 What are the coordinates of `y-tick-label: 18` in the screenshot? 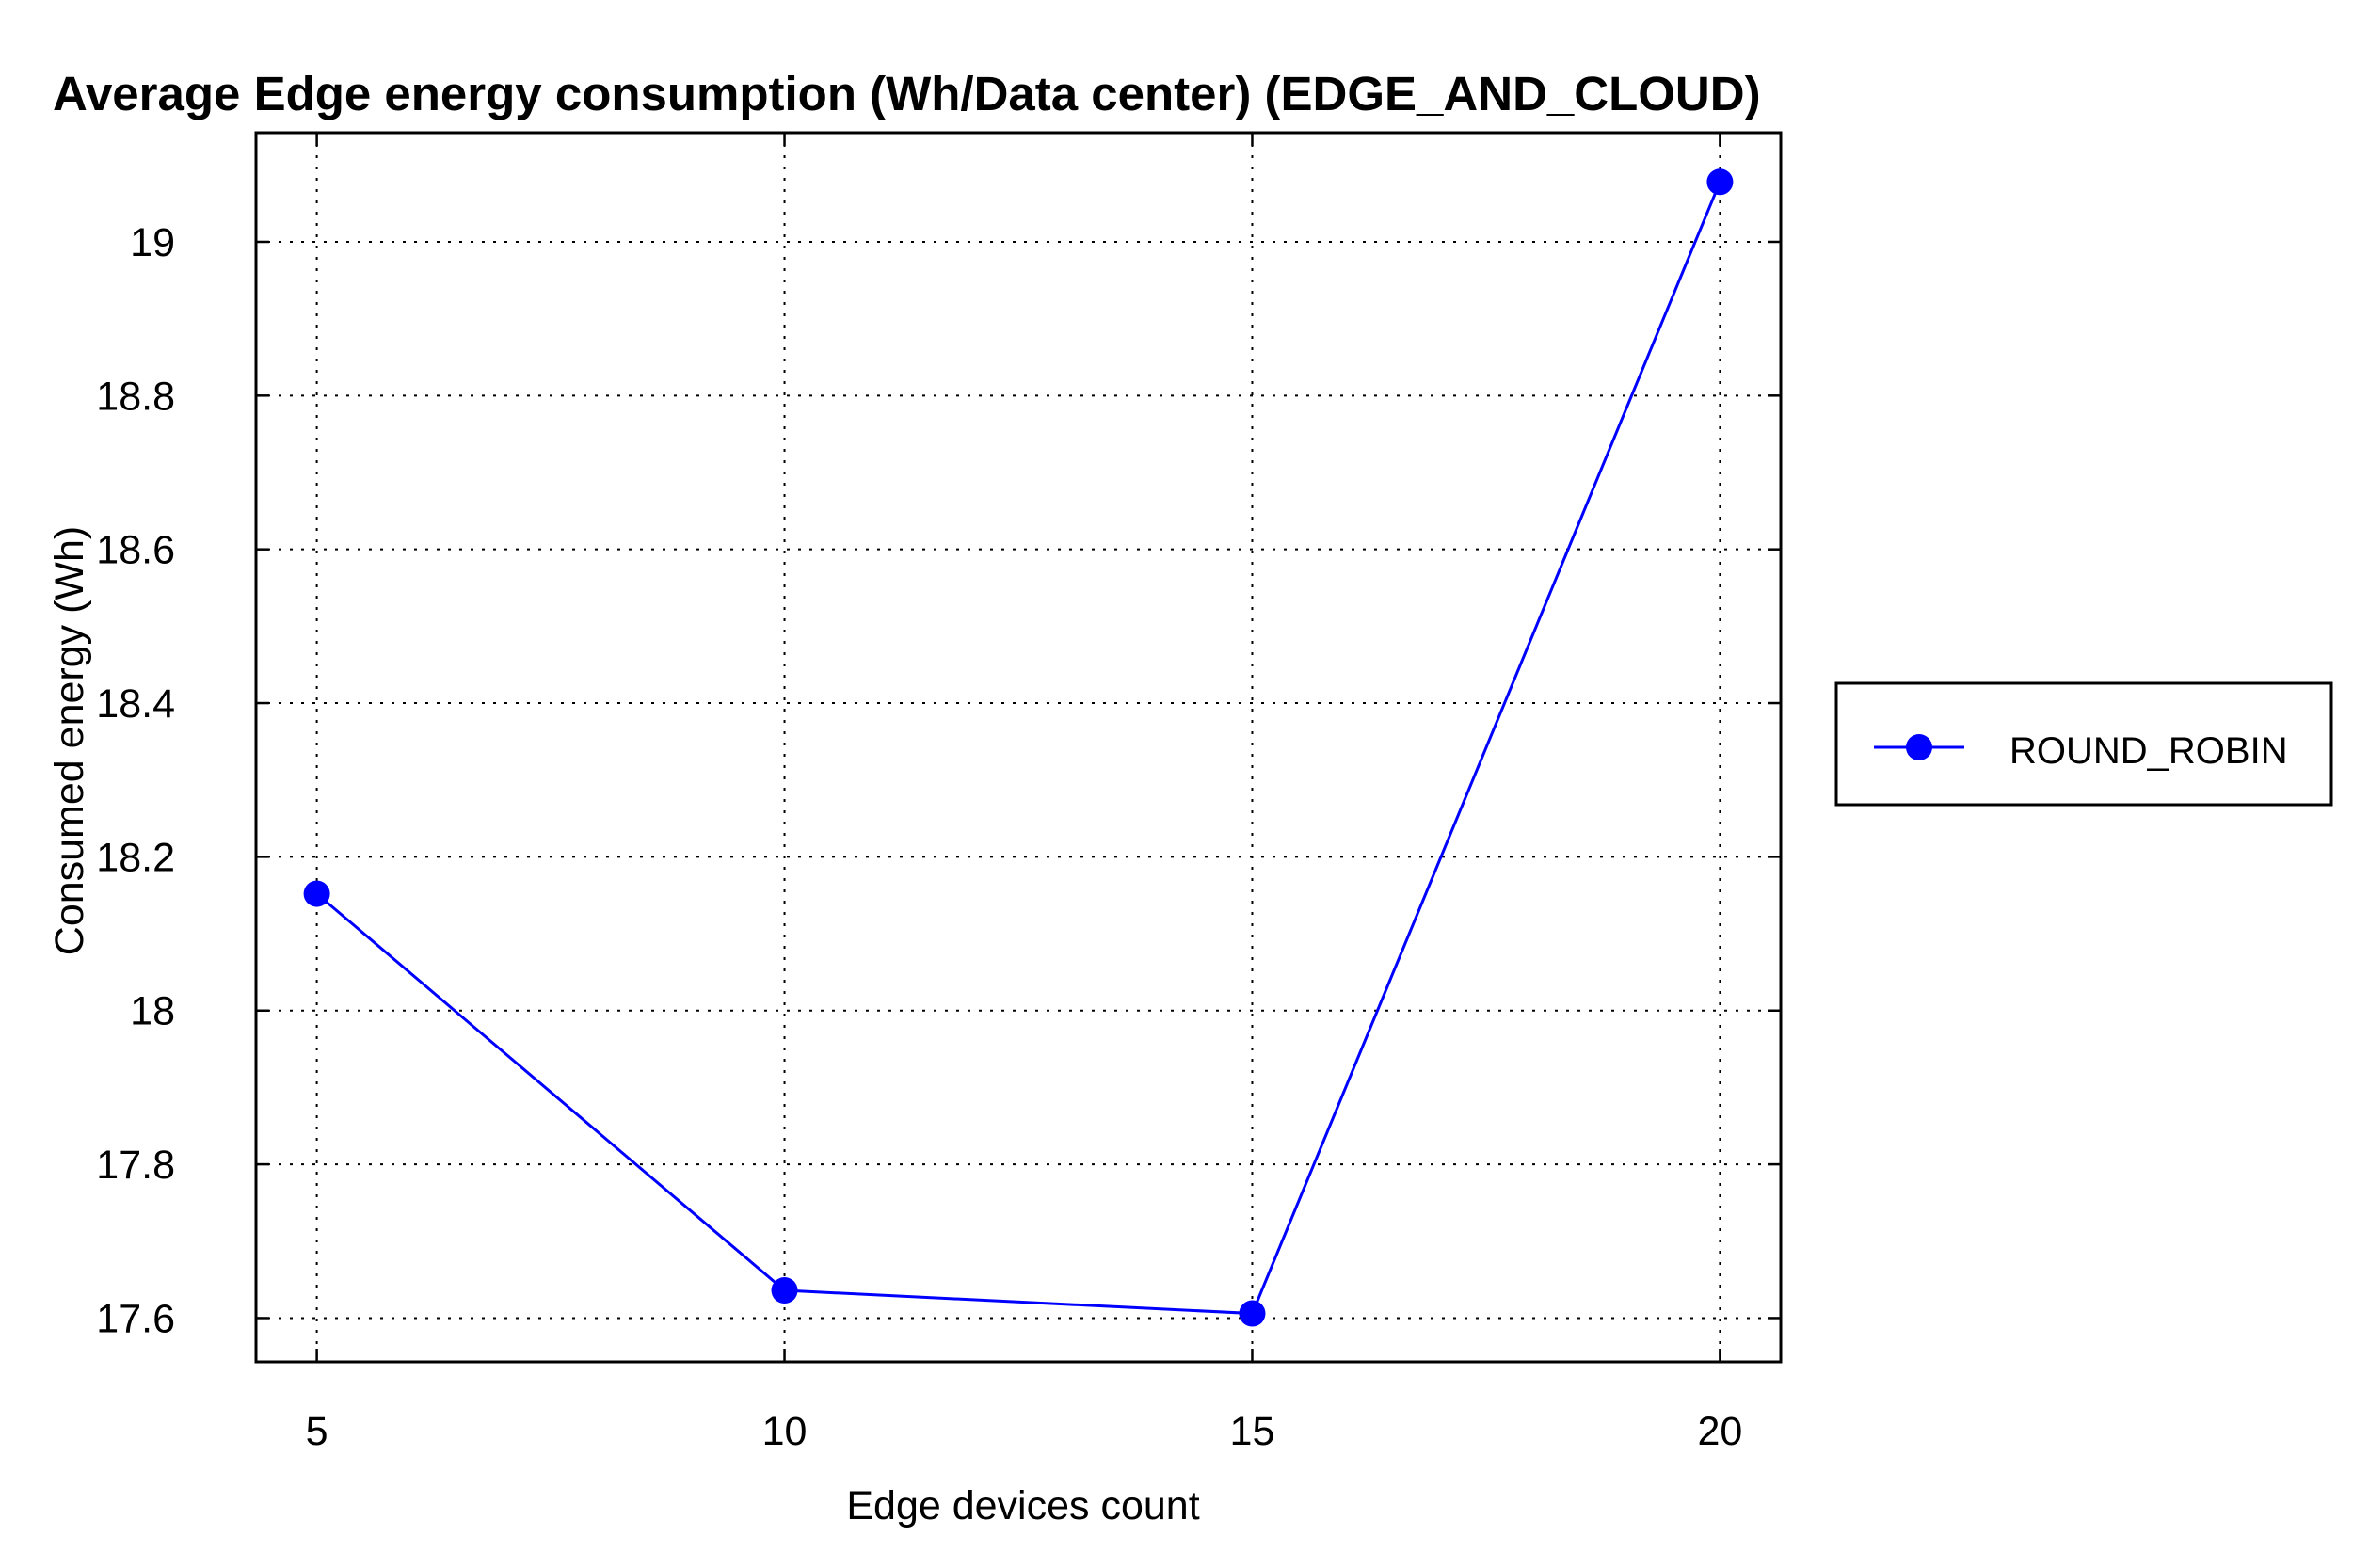 It's located at (153, 1011).